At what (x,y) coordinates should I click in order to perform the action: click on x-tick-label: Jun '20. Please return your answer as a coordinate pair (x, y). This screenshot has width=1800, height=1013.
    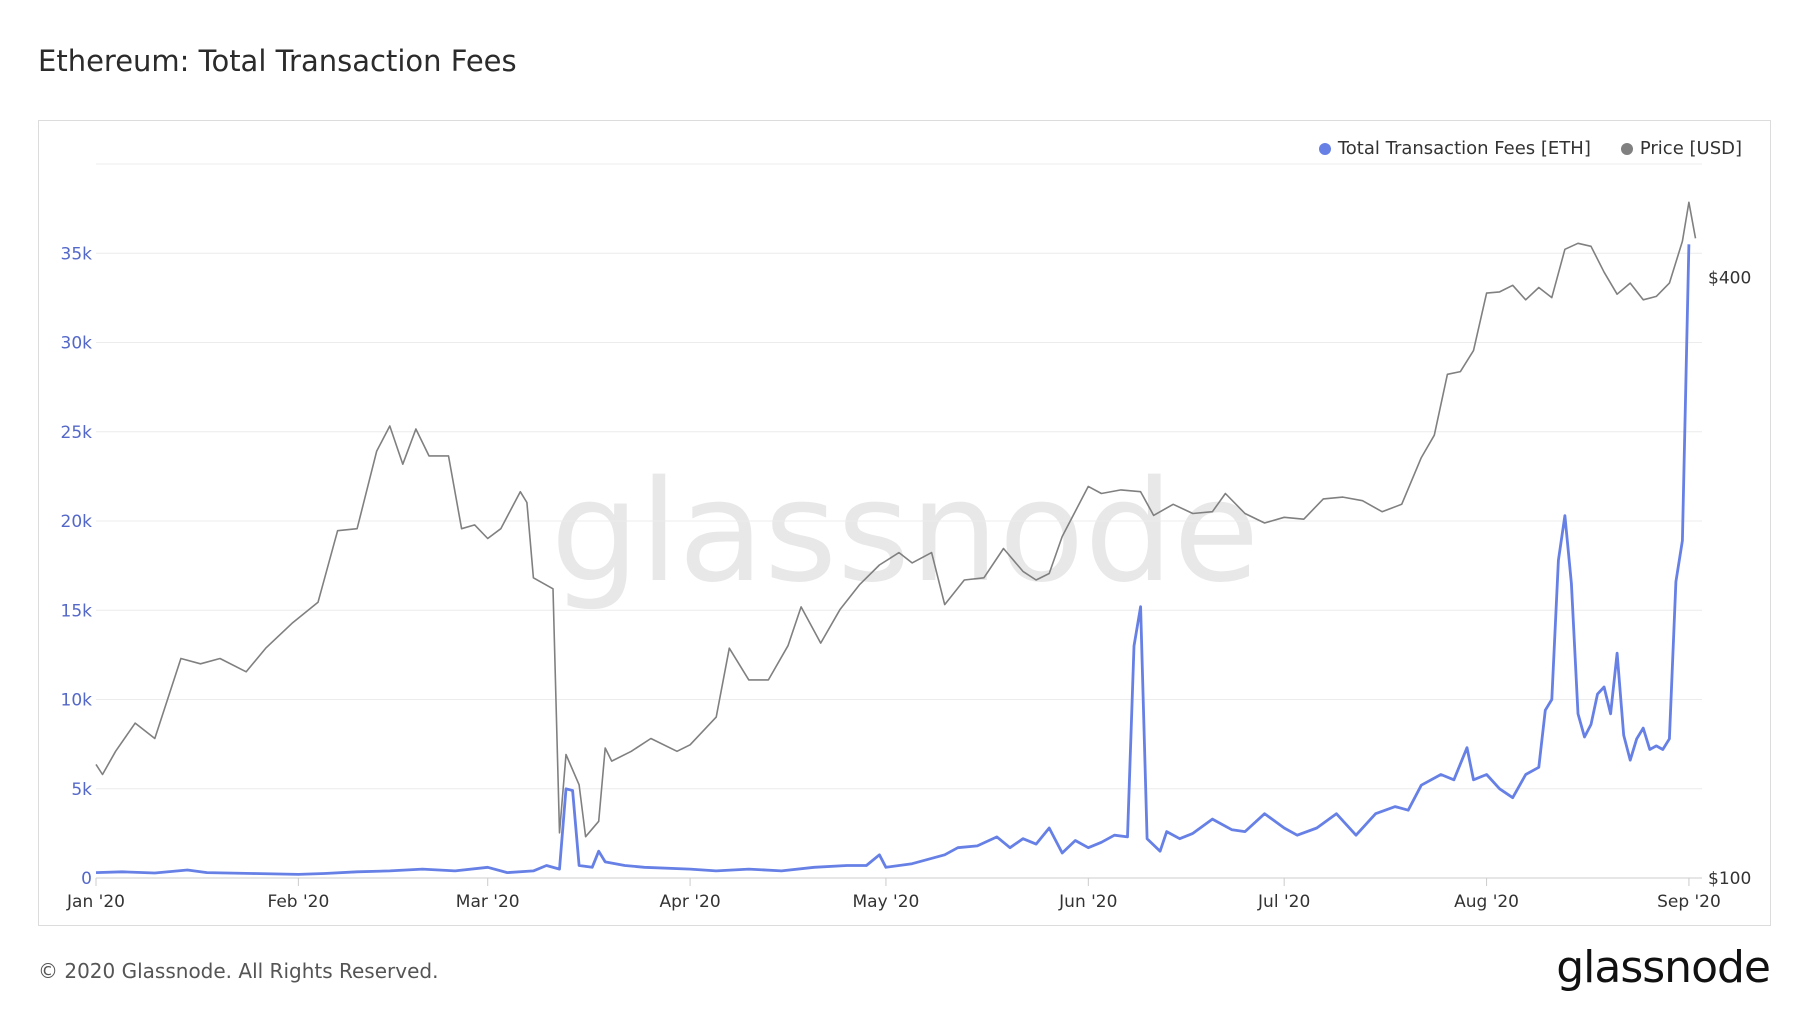
    Looking at the image, I should click on (1087, 902).